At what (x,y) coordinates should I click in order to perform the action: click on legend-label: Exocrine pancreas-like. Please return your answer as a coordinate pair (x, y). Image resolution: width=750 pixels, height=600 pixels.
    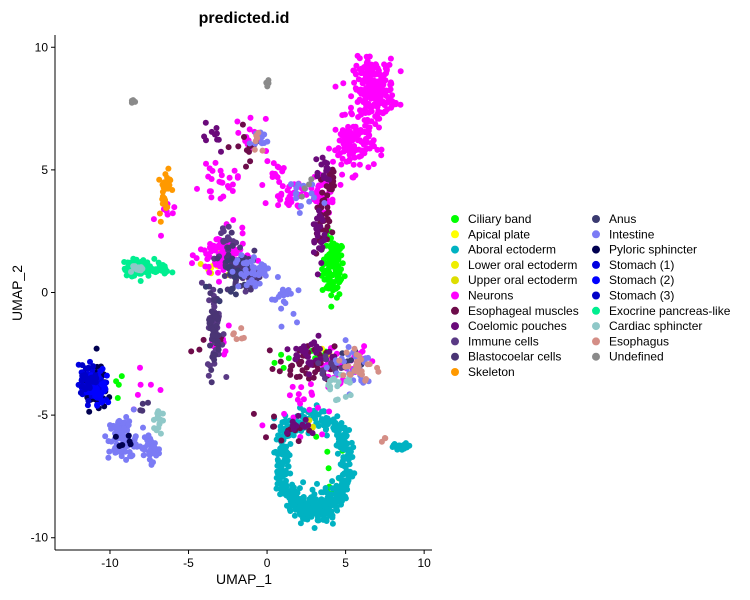
    Looking at the image, I should click on (670, 311).